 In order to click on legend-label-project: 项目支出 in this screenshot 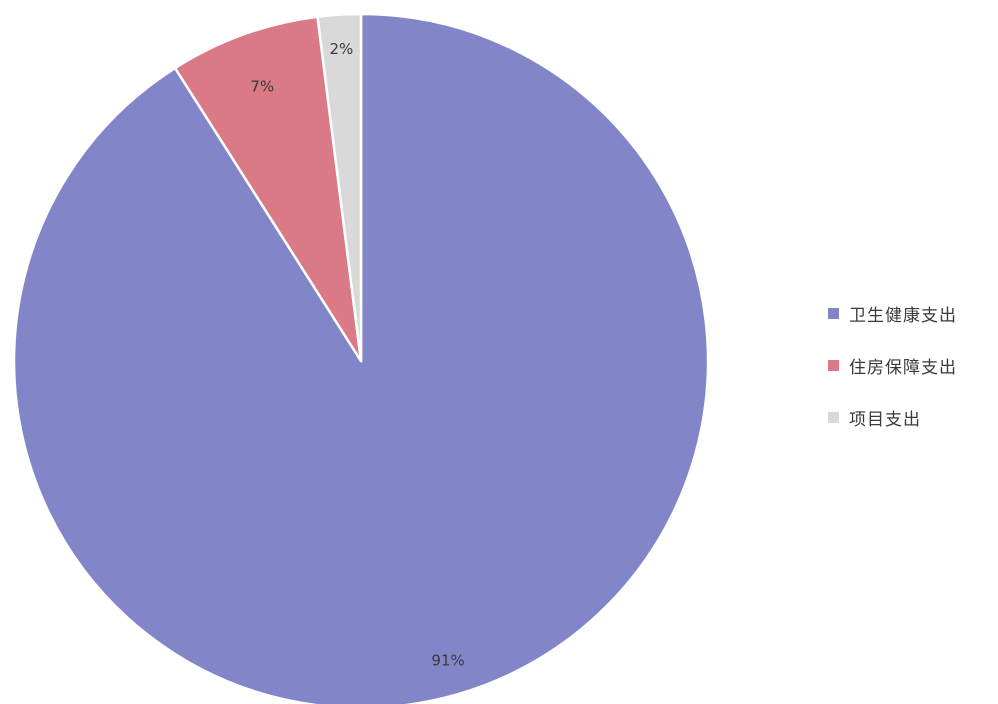, I will do `click(885, 419)`.